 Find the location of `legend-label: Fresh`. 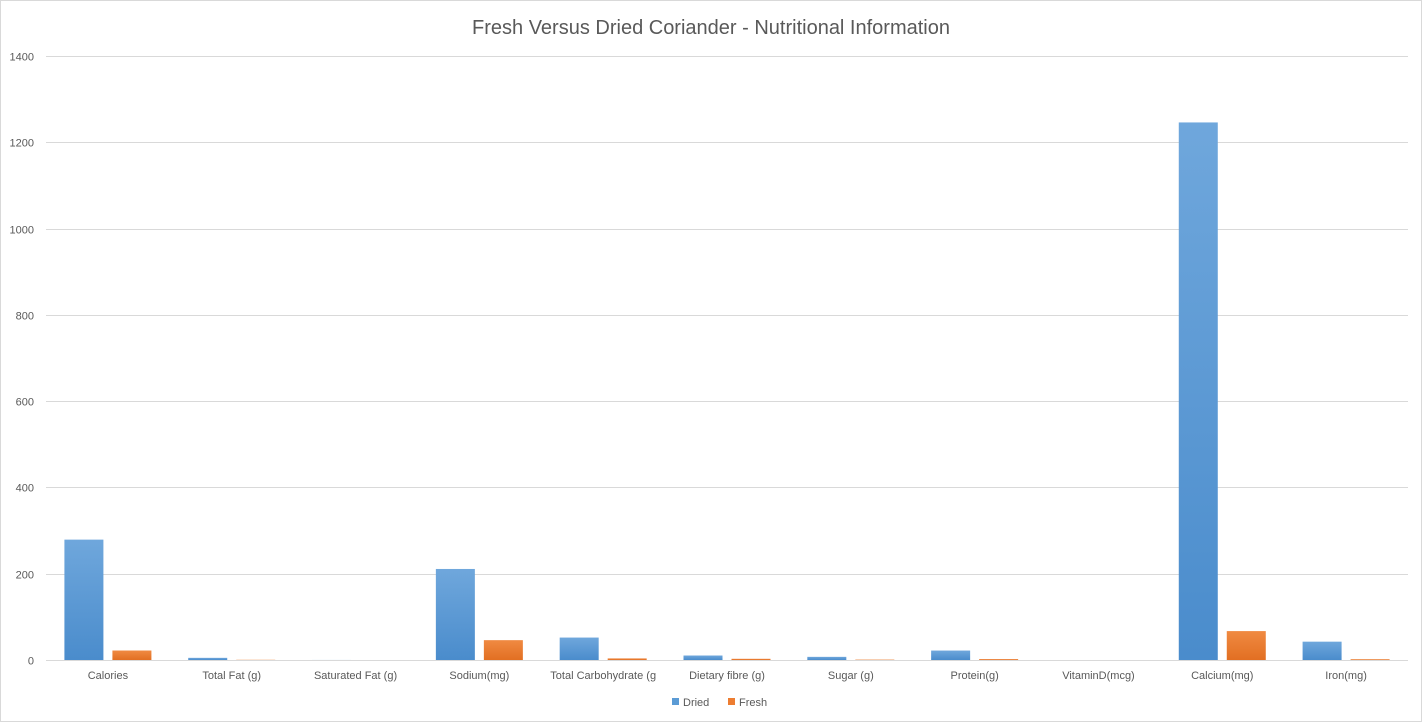

legend-label: Fresh is located at coordinates (753, 703).